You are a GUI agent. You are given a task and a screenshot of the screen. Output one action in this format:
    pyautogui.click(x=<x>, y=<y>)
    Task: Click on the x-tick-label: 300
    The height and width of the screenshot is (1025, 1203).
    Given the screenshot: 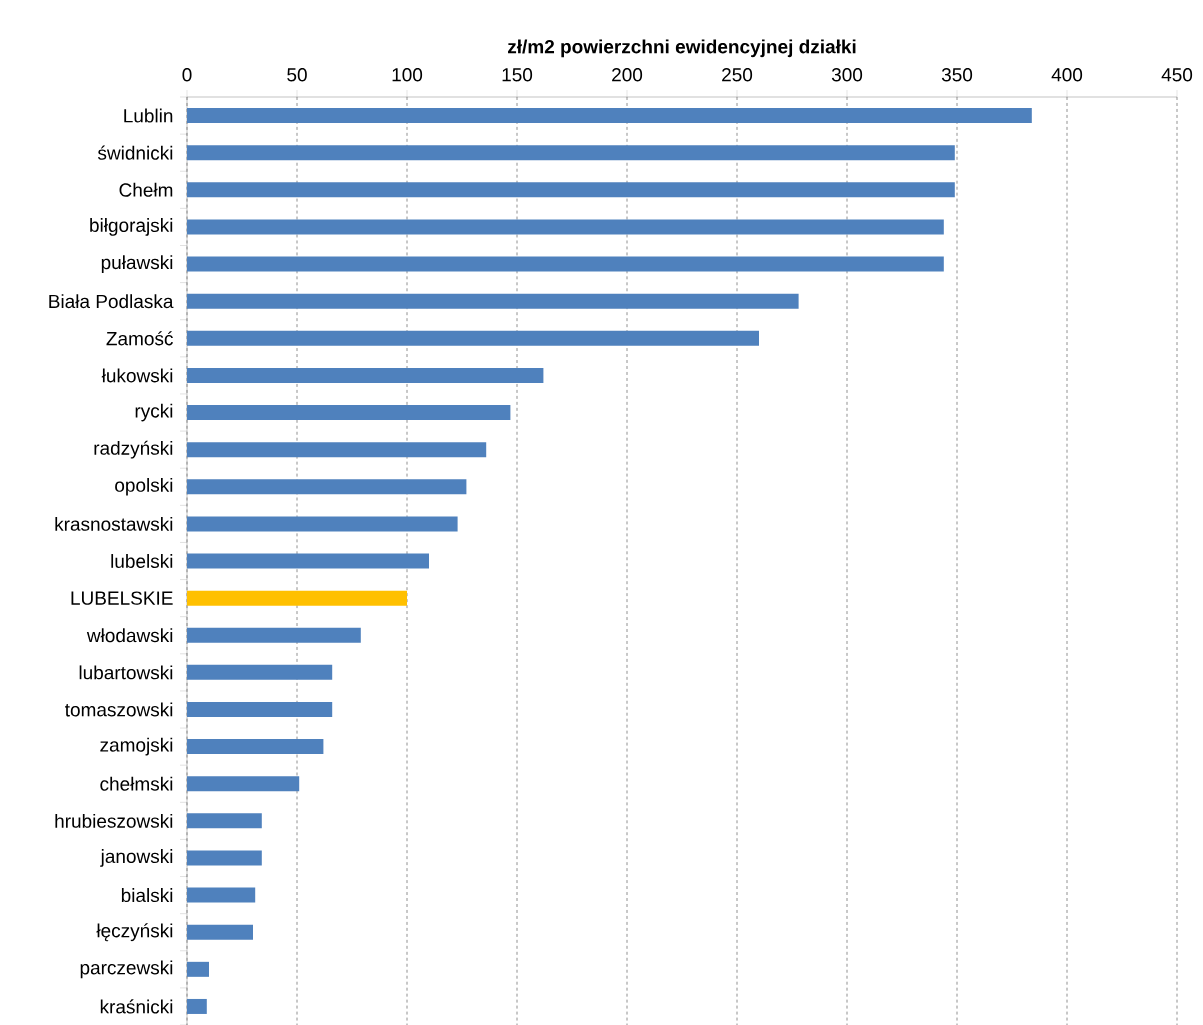 What is the action you would take?
    pyautogui.click(x=847, y=75)
    